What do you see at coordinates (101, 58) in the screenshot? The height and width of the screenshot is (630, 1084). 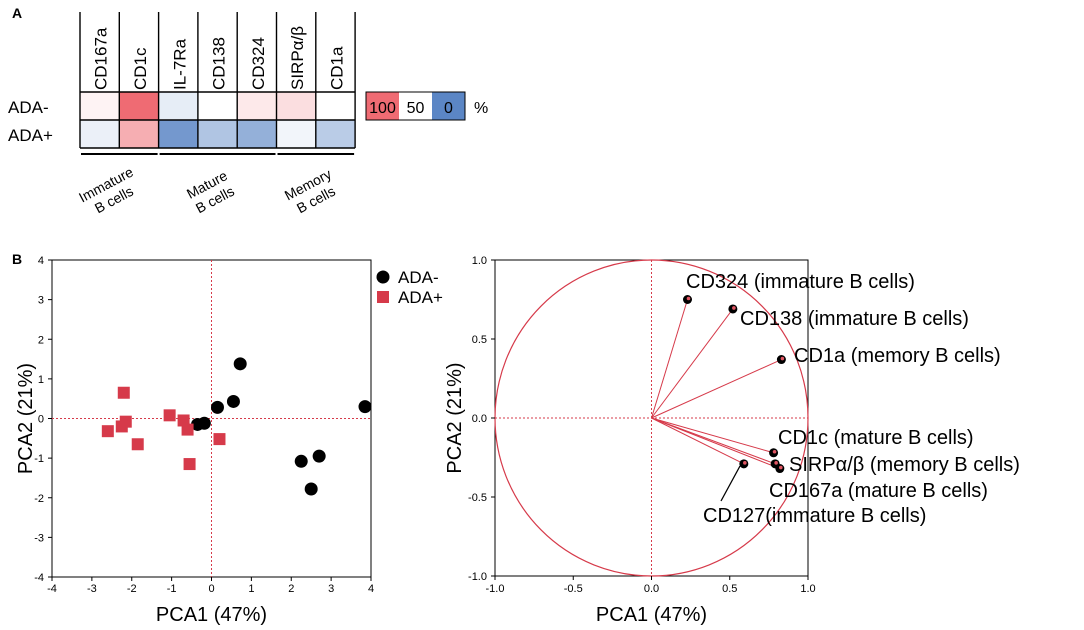 I see `column-header: CD167a` at bounding box center [101, 58].